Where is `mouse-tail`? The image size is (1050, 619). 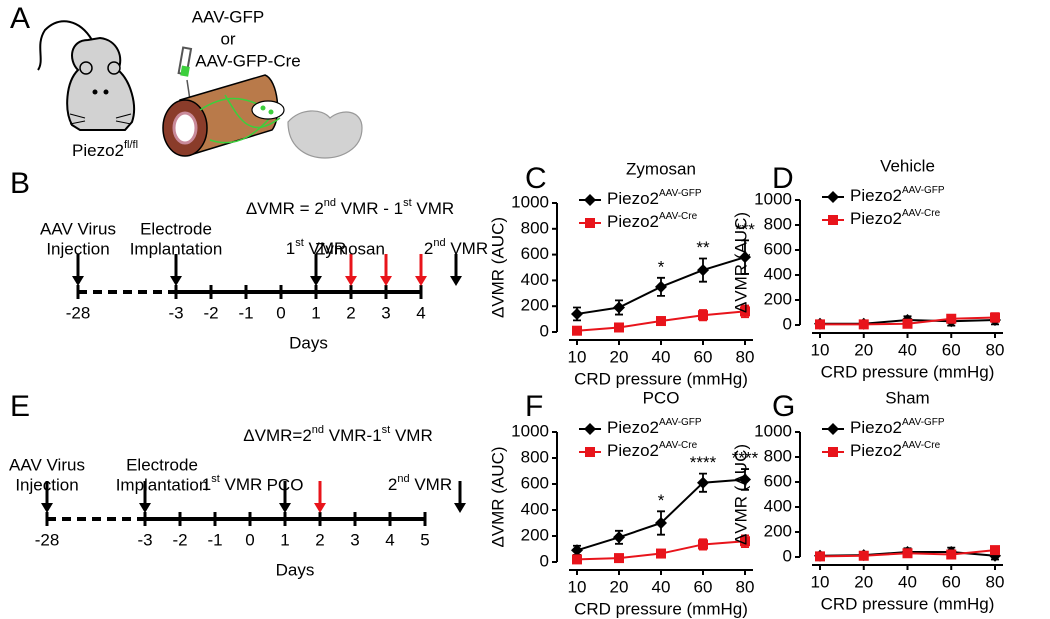
mouse-tail is located at coordinates (65, 45).